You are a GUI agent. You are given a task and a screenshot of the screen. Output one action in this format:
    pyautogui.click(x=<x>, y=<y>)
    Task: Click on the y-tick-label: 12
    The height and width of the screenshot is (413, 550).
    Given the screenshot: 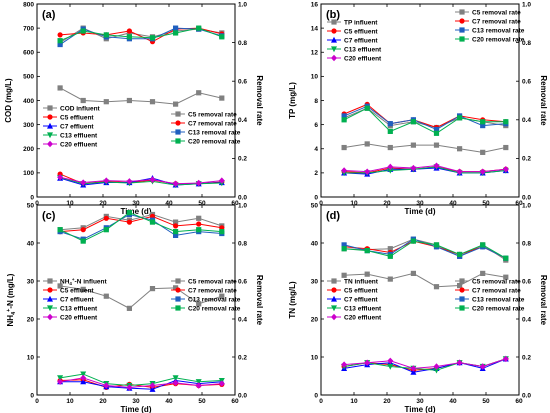 What is the action you would take?
    pyautogui.click(x=315, y=53)
    